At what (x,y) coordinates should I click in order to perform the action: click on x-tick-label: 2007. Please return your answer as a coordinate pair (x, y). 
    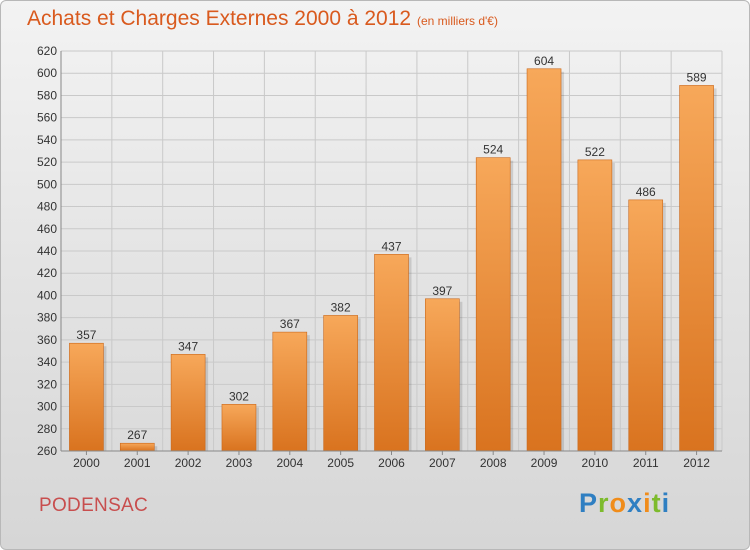
    Looking at the image, I should click on (442, 463).